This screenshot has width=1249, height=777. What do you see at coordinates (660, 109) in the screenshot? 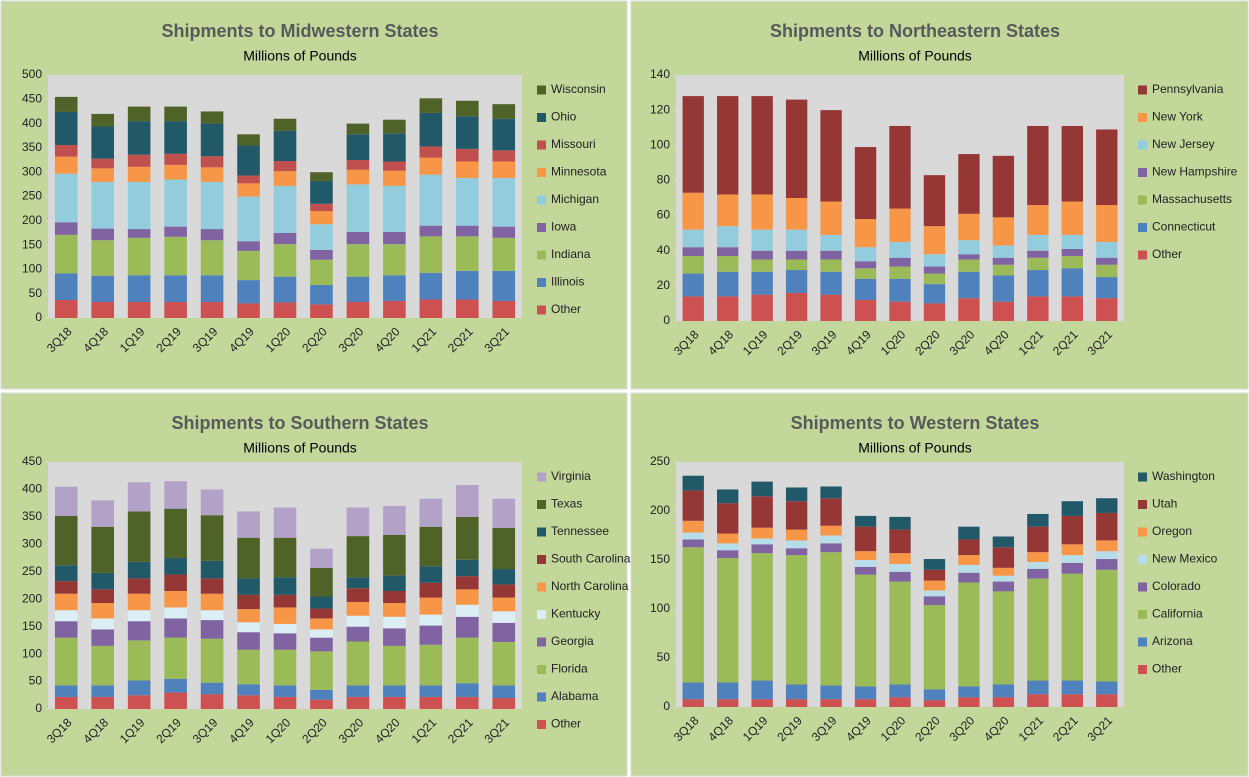
I see `y-tick-label: 120` at bounding box center [660, 109].